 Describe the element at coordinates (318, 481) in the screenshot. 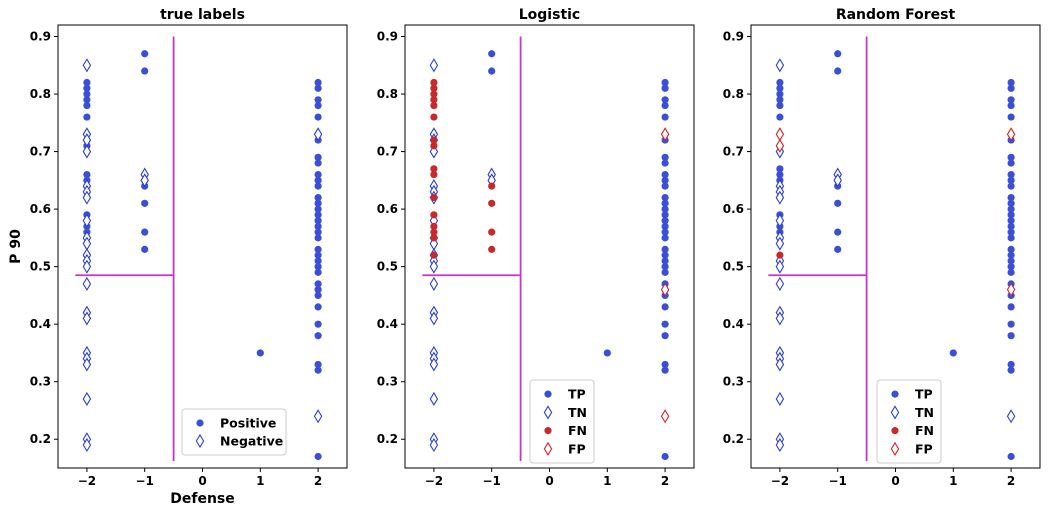

I see `x-tick-label: 2` at that location.